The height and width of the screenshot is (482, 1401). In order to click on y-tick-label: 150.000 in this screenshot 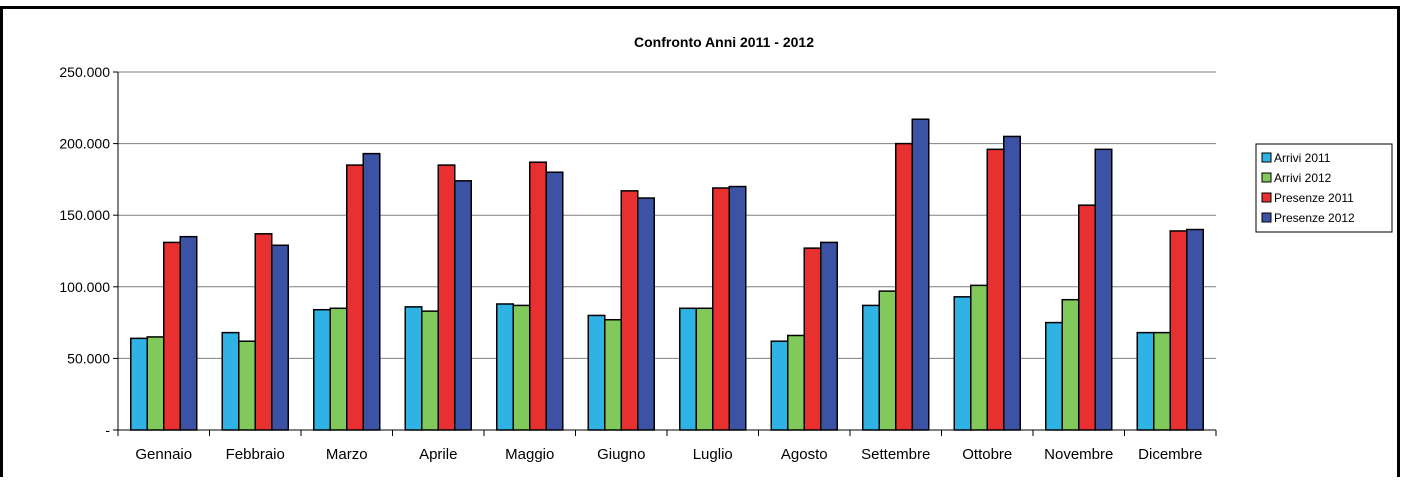, I will do `click(84, 215)`.